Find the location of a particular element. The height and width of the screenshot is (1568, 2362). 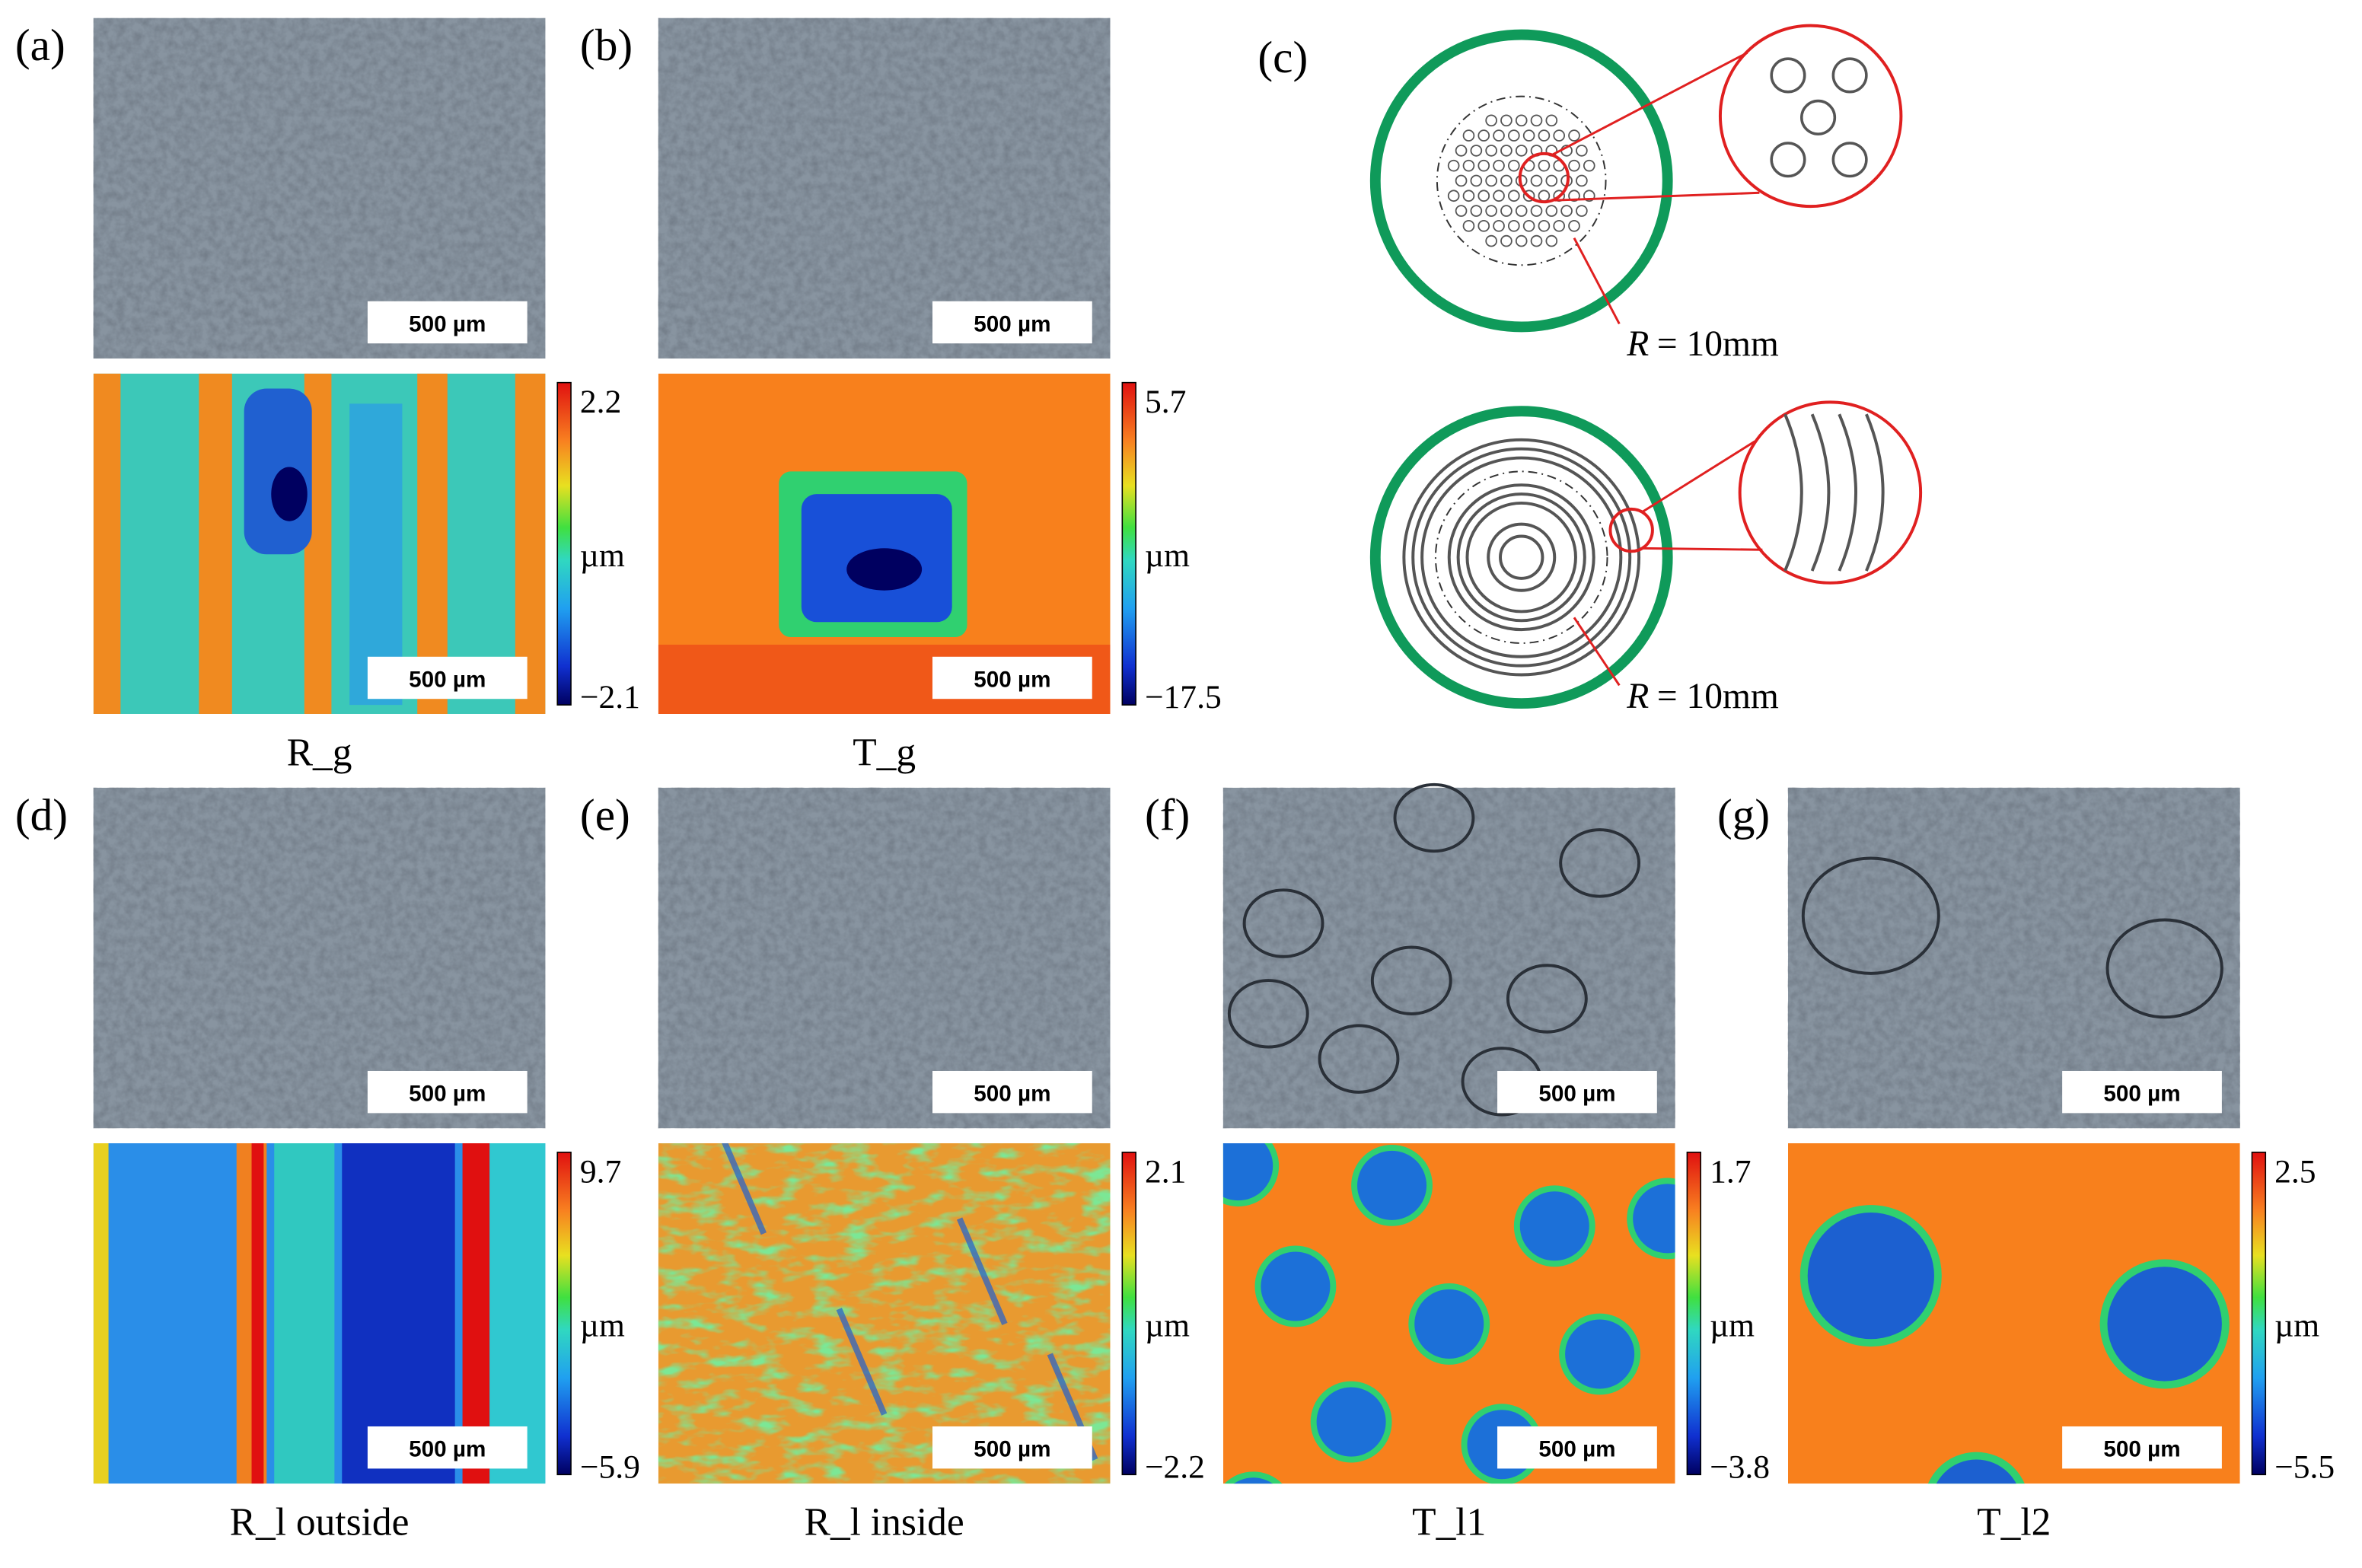

panel-label: (f) is located at coordinates (1167, 814).